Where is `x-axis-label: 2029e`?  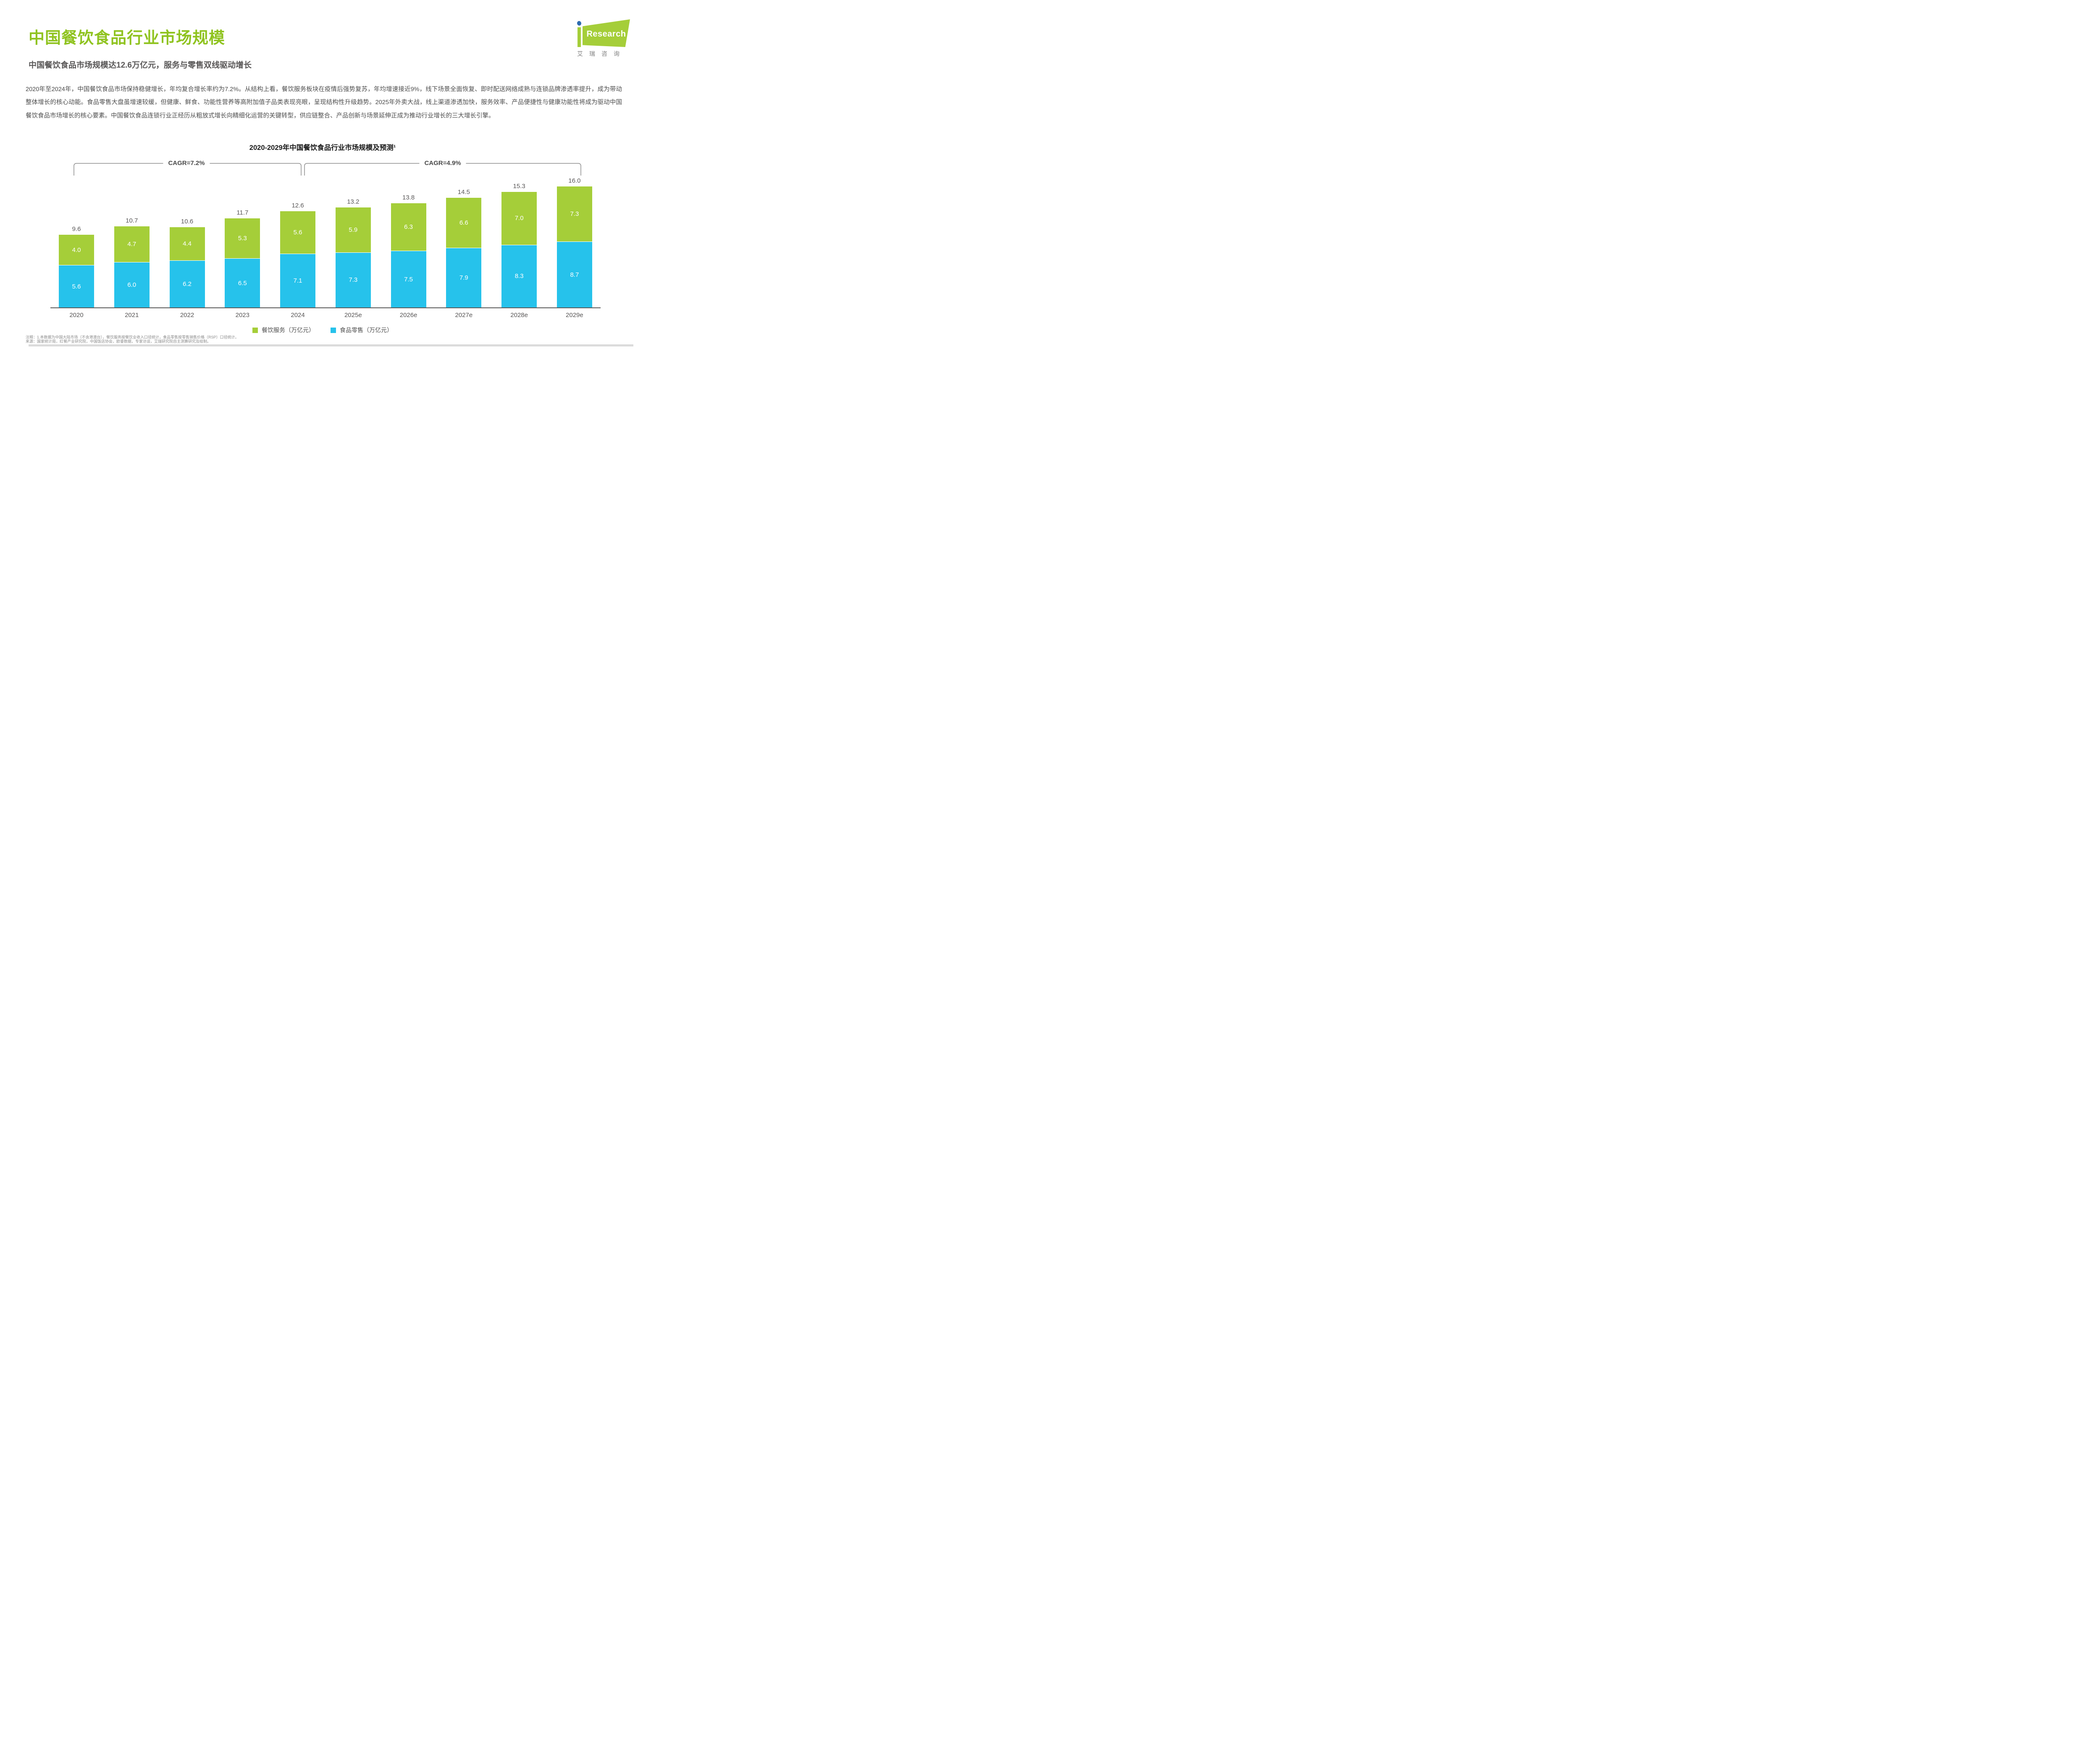
x-axis-label: 2029e is located at coordinates (574, 315).